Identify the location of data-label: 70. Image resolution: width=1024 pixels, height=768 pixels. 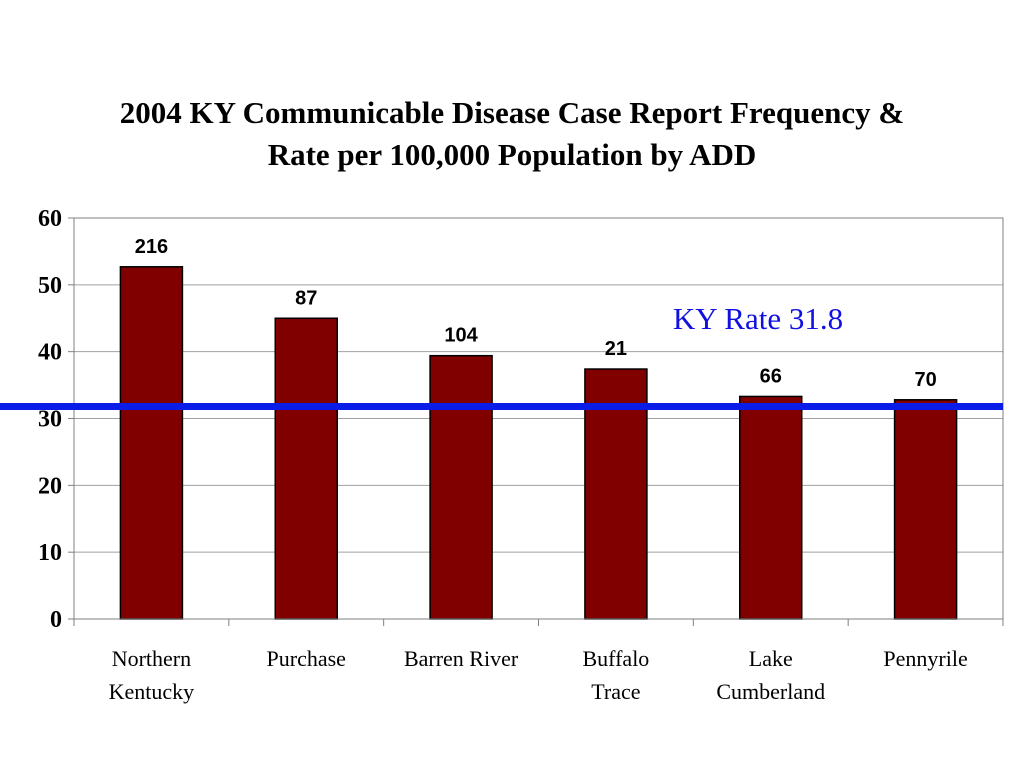
(925, 380).